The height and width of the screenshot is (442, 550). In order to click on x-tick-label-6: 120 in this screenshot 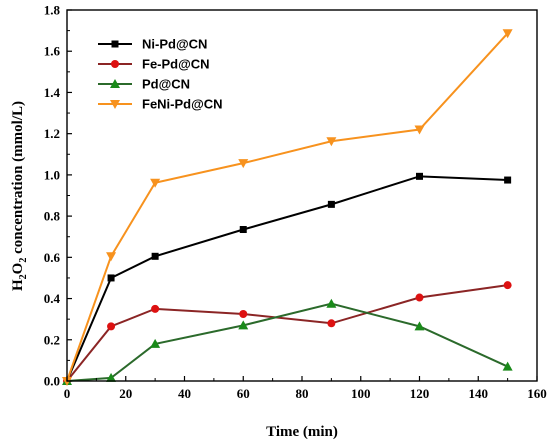, I will do `click(420, 393)`.